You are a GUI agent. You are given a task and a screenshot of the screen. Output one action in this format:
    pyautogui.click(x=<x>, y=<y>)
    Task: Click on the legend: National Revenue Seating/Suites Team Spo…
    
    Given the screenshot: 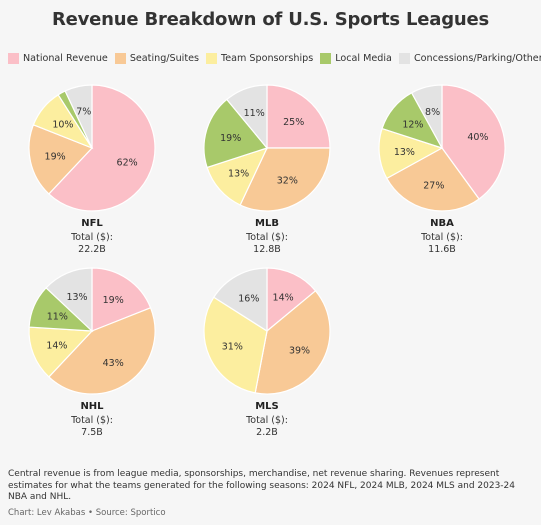 What is the action you would take?
    pyautogui.click(x=274, y=58)
    